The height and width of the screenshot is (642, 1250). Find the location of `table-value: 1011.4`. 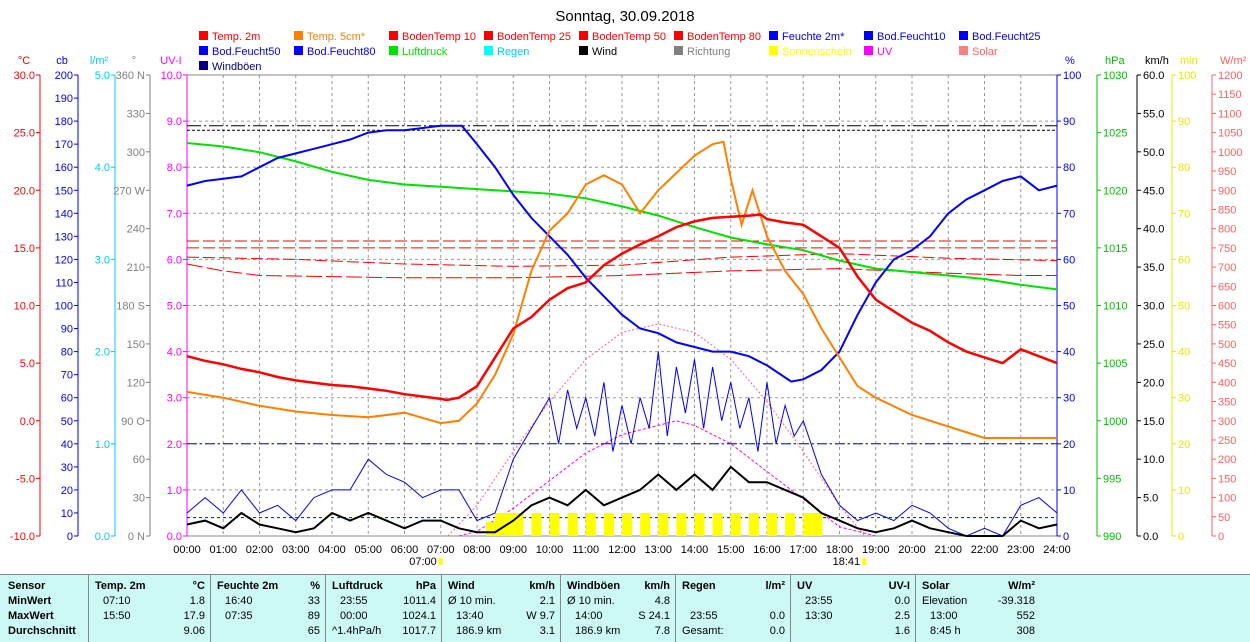

table-value: 1011.4 is located at coordinates (419, 601).